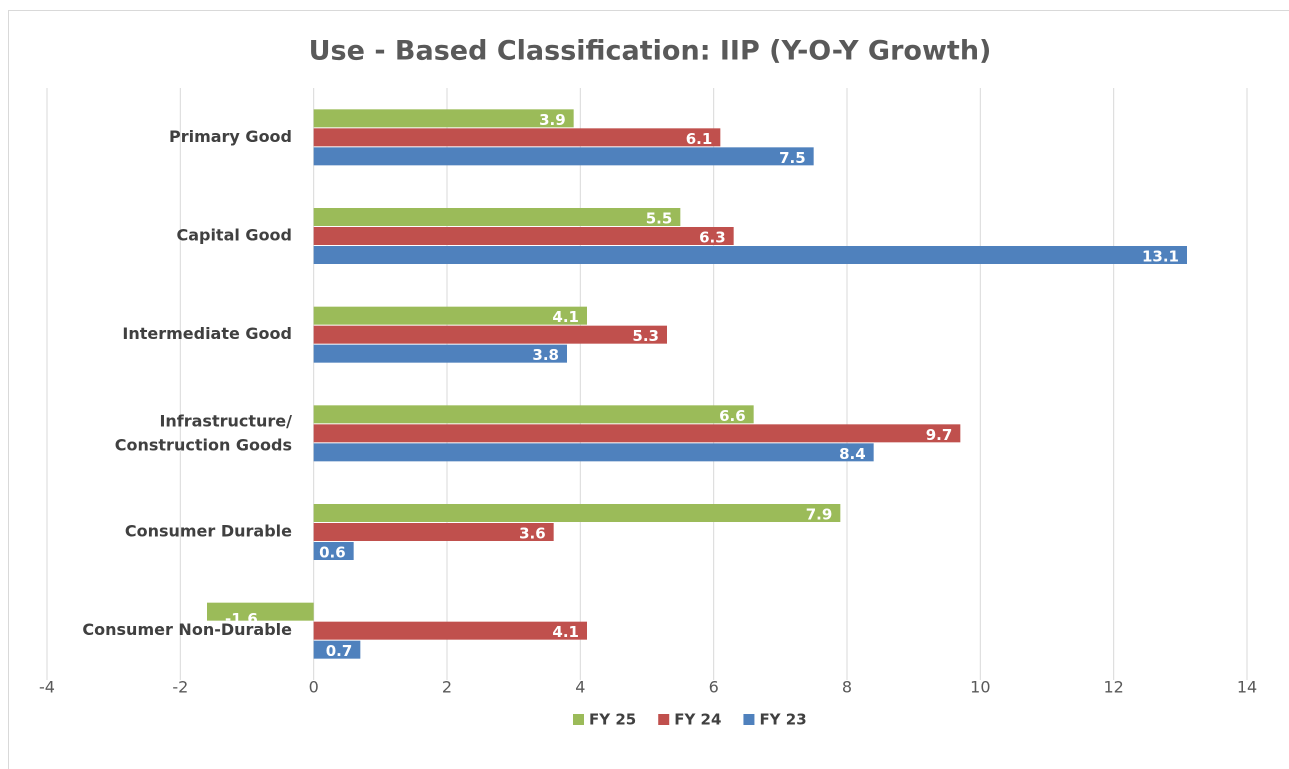 The width and height of the screenshot is (1289, 769). Describe the element at coordinates (447, 687) in the screenshot. I see `x-tick-label: 2` at that location.